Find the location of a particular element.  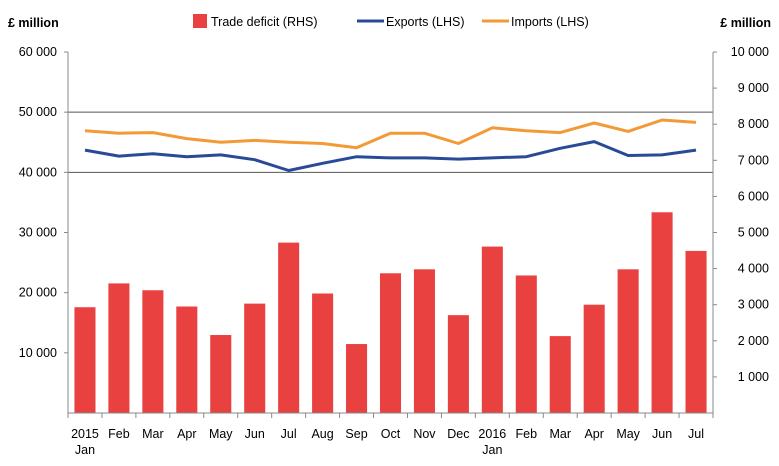

legend-swatch-trade-deficit is located at coordinates (200, 21).